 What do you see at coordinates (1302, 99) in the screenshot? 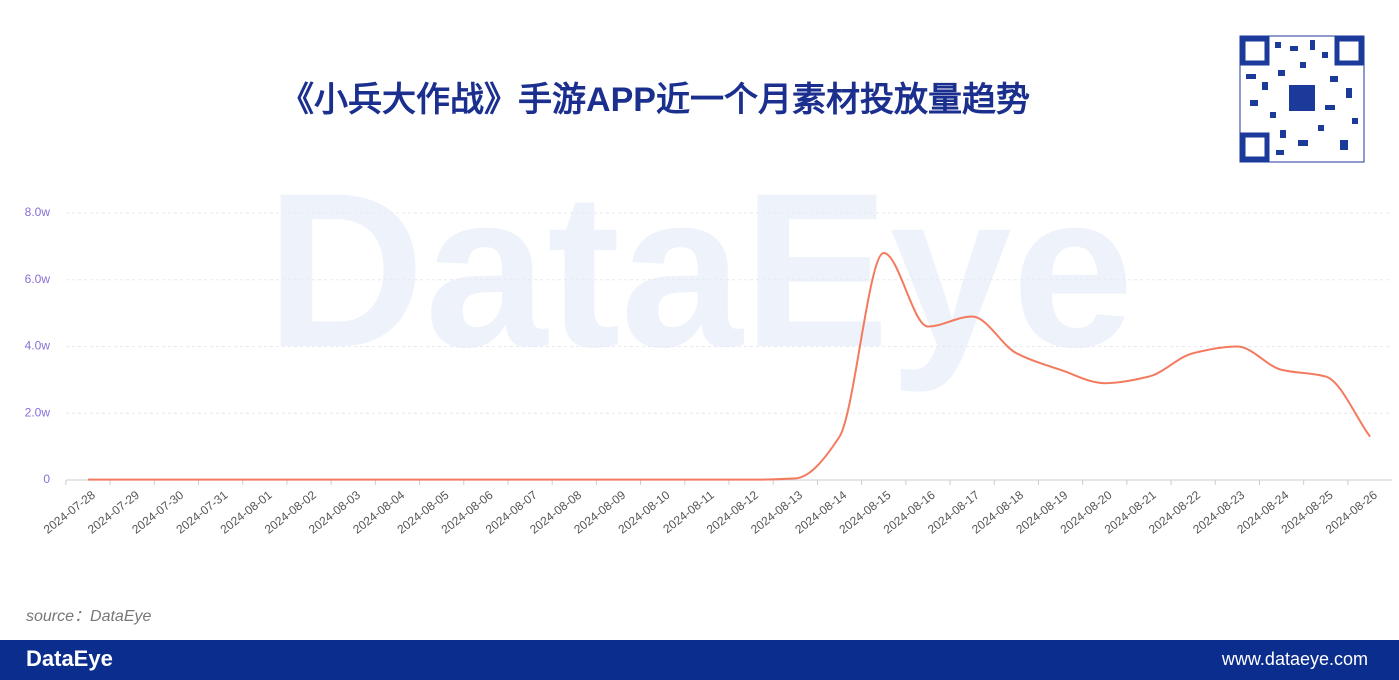
I see `qr-code` at bounding box center [1302, 99].